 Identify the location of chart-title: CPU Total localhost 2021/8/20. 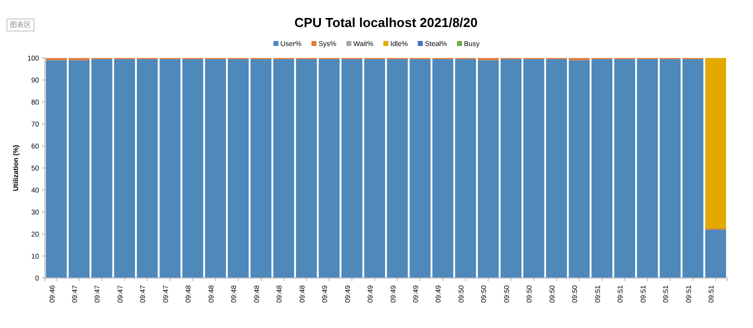
(386, 22).